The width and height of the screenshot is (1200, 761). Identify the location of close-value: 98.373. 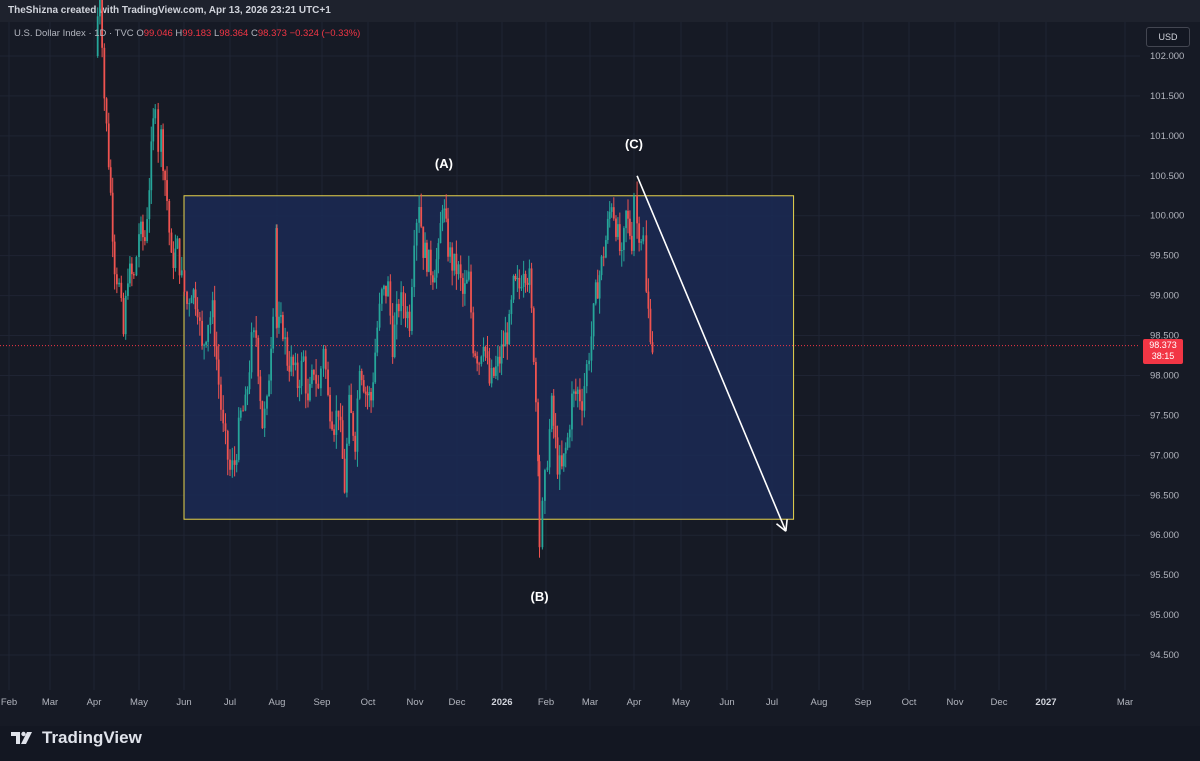
(272, 33).